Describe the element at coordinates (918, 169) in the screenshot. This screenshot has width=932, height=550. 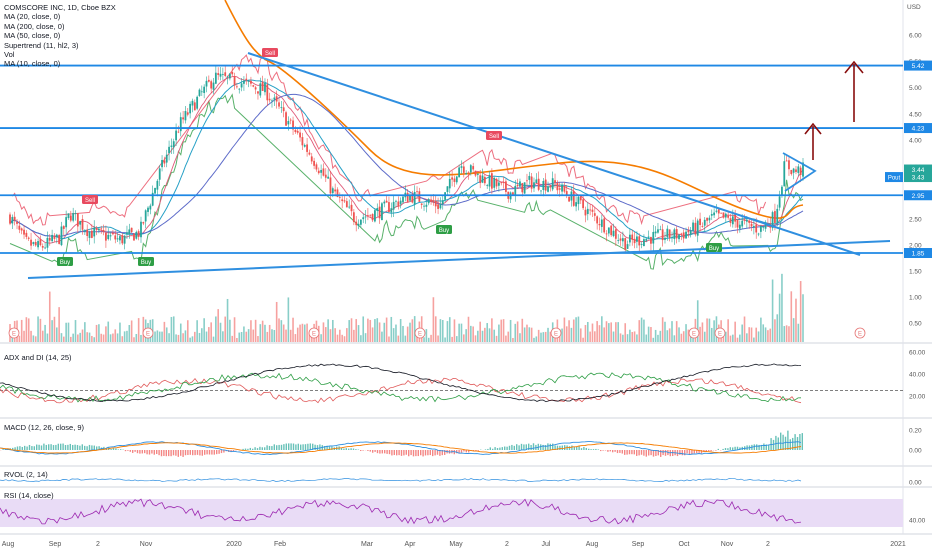
I see `price-label-2: 3.44` at that location.